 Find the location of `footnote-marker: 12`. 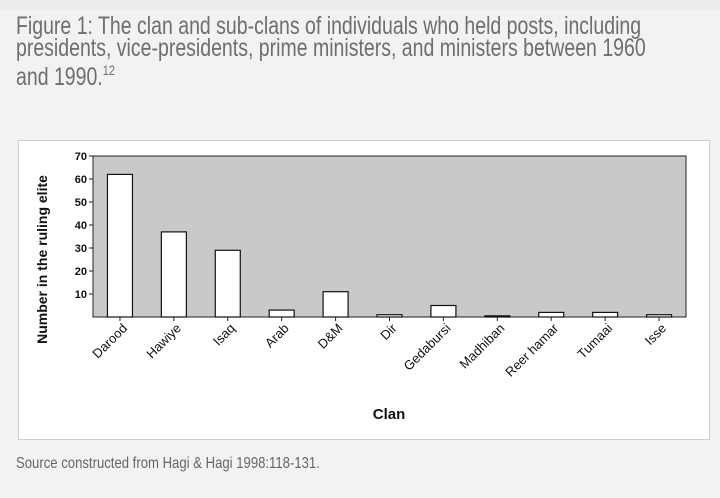

footnote-marker: 12 is located at coordinates (108, 70).